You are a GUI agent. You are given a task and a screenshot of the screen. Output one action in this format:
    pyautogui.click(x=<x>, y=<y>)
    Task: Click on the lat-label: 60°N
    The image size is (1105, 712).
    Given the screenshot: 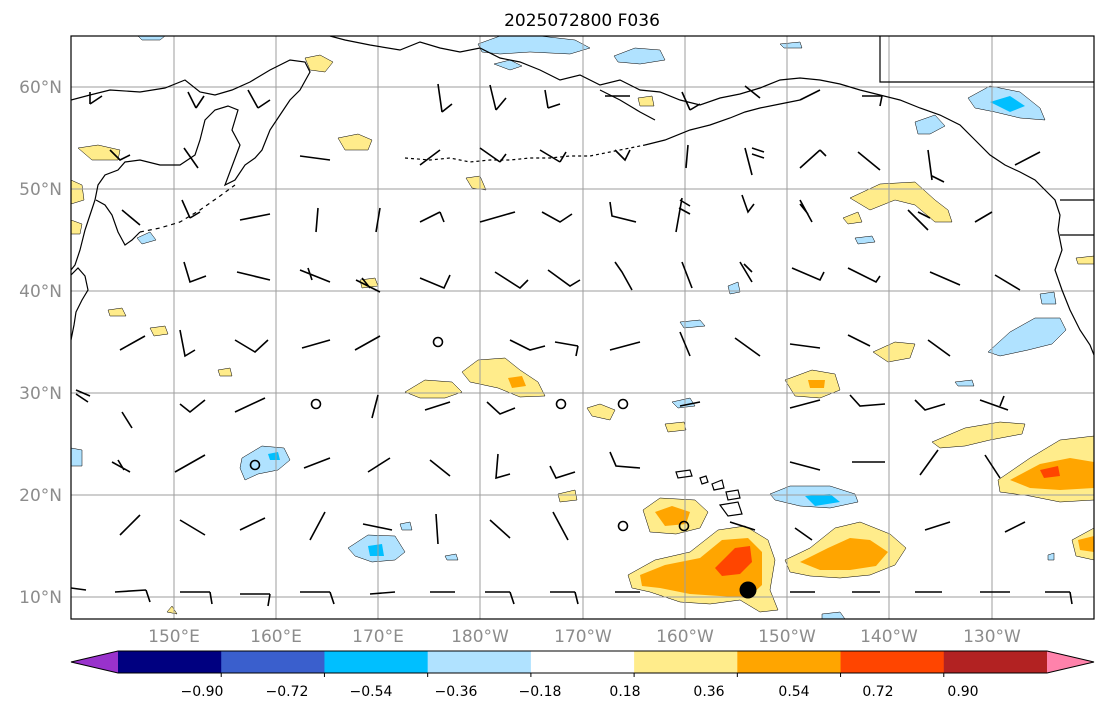 What is the action you would take?
    pyautogui.click(x=40, y=88)
    